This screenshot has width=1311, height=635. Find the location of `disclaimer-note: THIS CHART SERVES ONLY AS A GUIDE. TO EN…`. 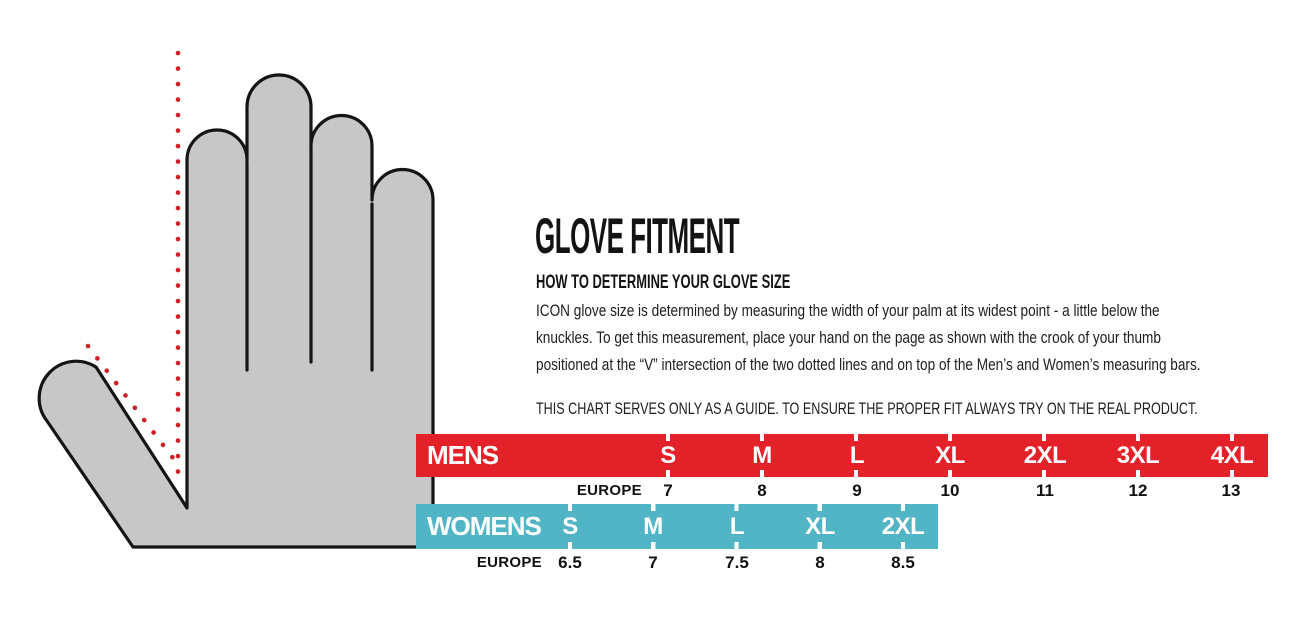

disclaimer-note: THIS CHART SERVES ONLY AS A GUIDE. TO EN… is located at coordinates (867, 408).